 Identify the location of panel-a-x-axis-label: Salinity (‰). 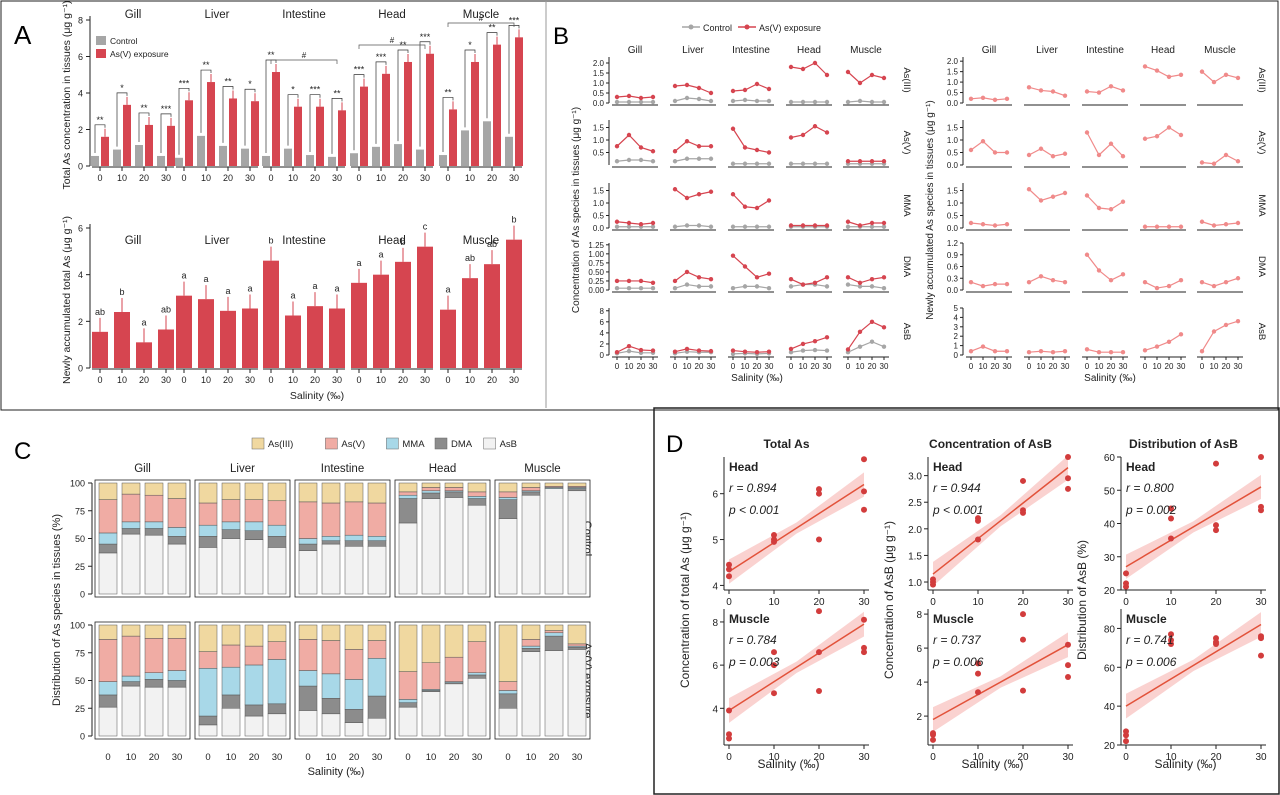
(317, 396).